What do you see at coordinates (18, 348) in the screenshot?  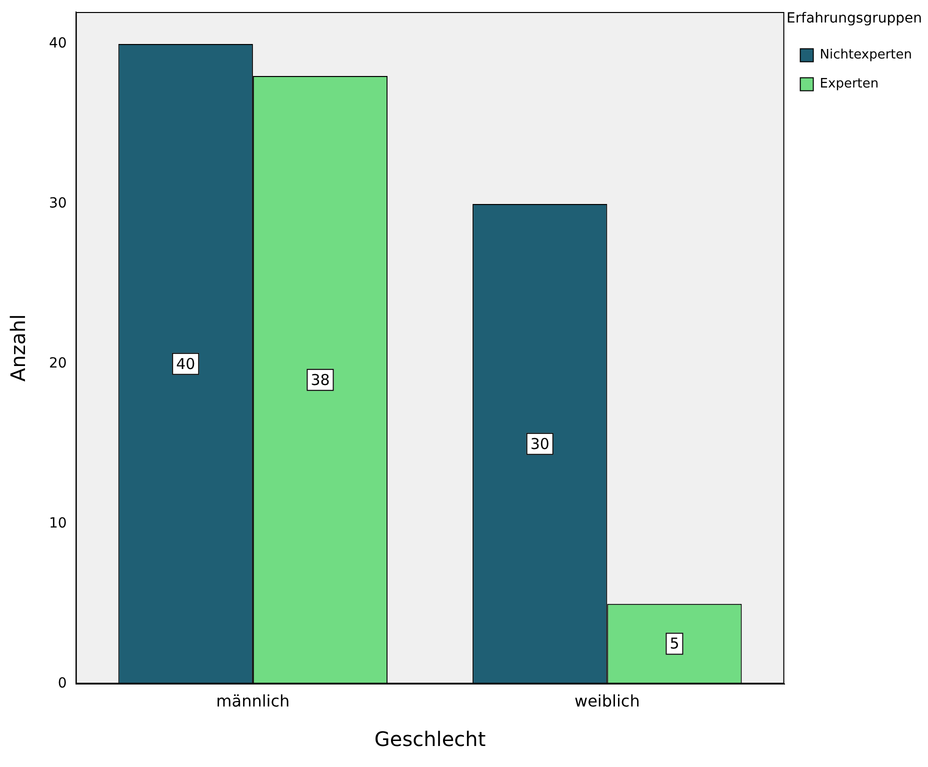 I see `y-axis-title: Anzahl` at bounding box center [18, 348].